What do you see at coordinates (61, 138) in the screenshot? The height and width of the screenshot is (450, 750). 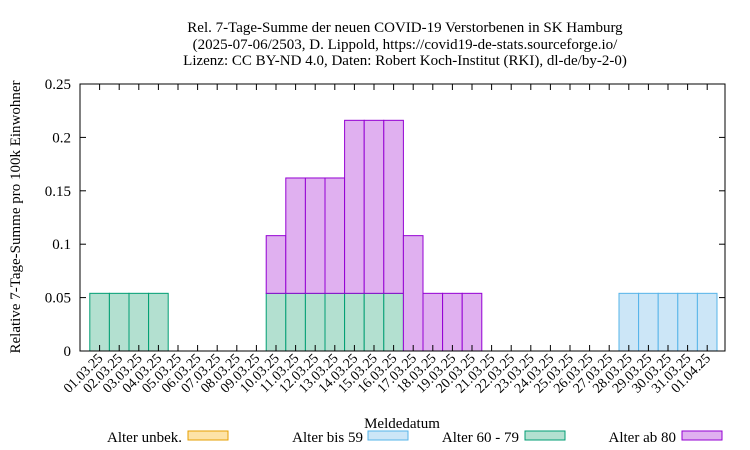 I see `y-tick-label: 0.2` at bounding box center [61, 138].